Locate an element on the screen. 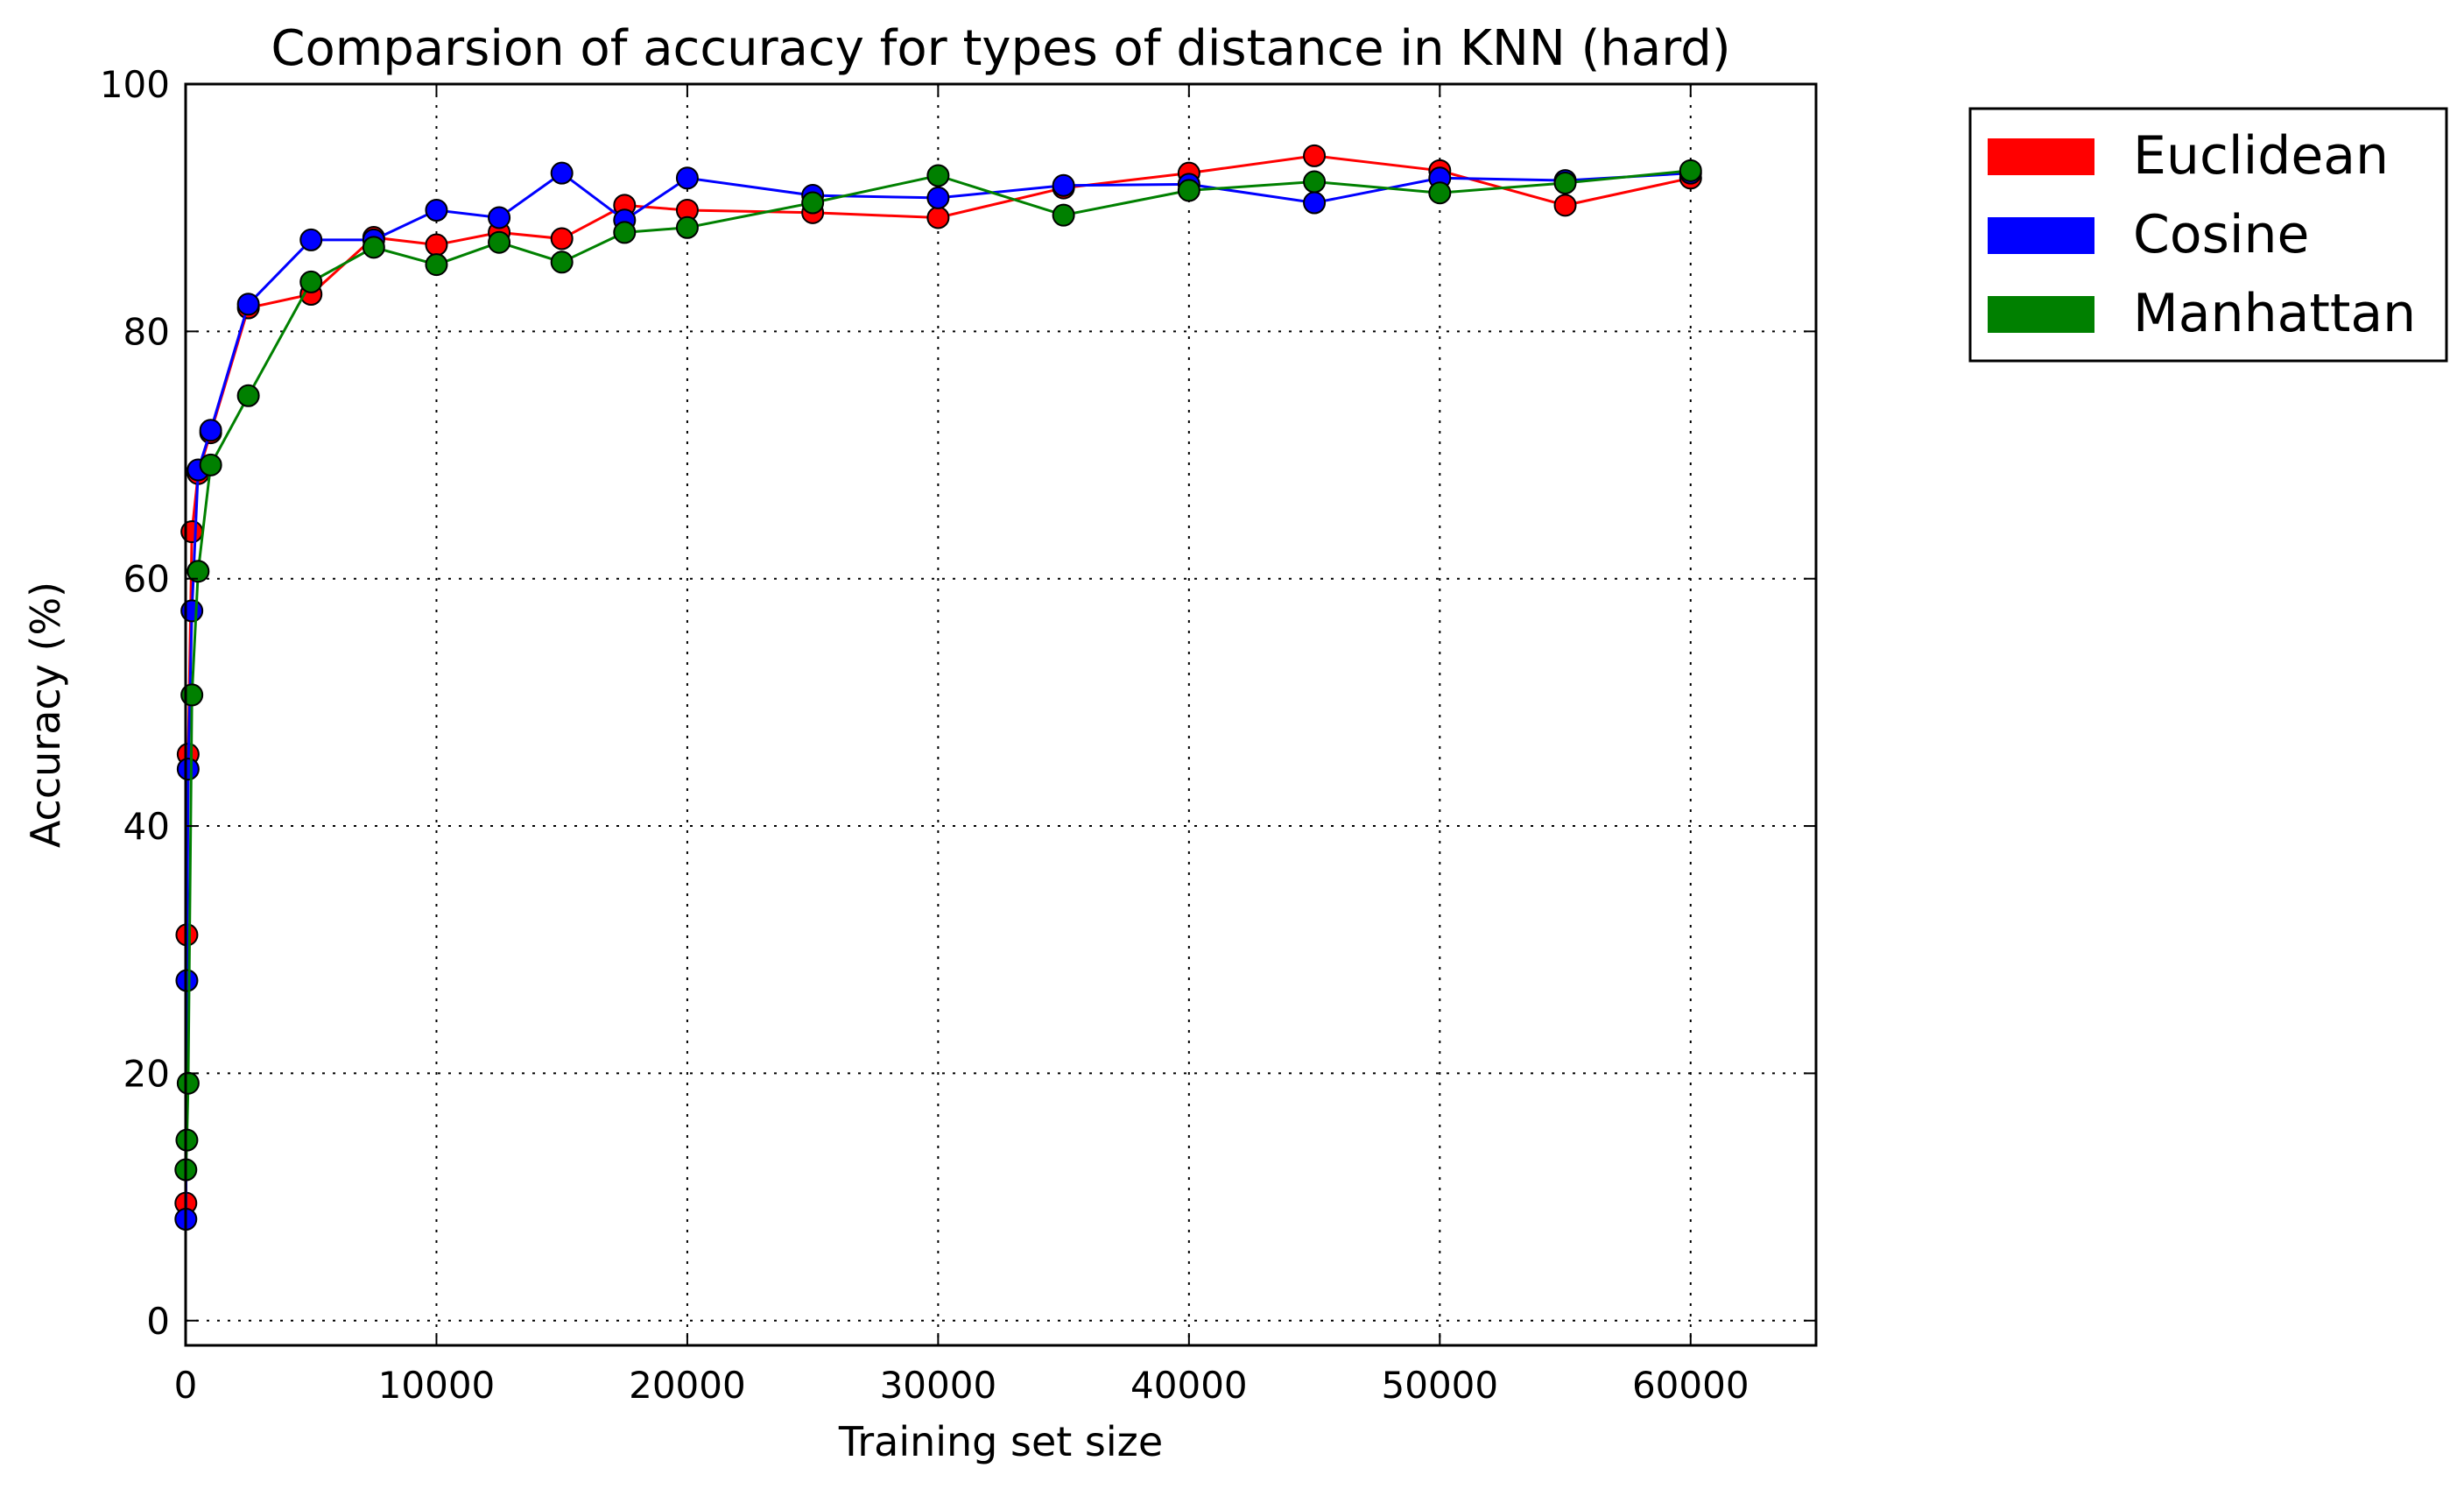  x-tick-label: 50000 is located at coordinates (1440, 1385).